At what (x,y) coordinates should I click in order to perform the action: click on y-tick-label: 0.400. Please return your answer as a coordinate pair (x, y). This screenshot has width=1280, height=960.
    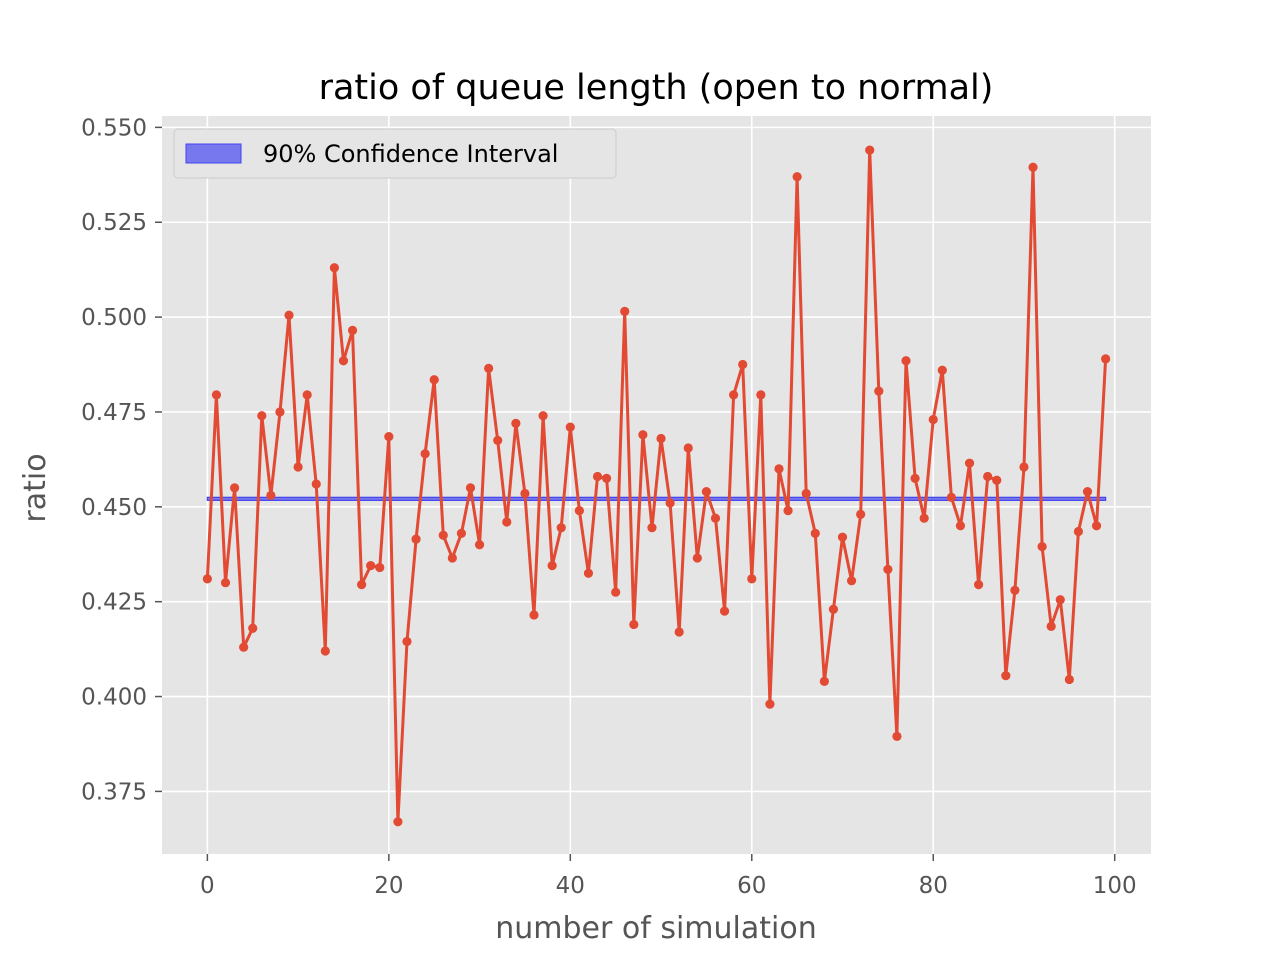
    Looking at the image, I should click on (114, 698).